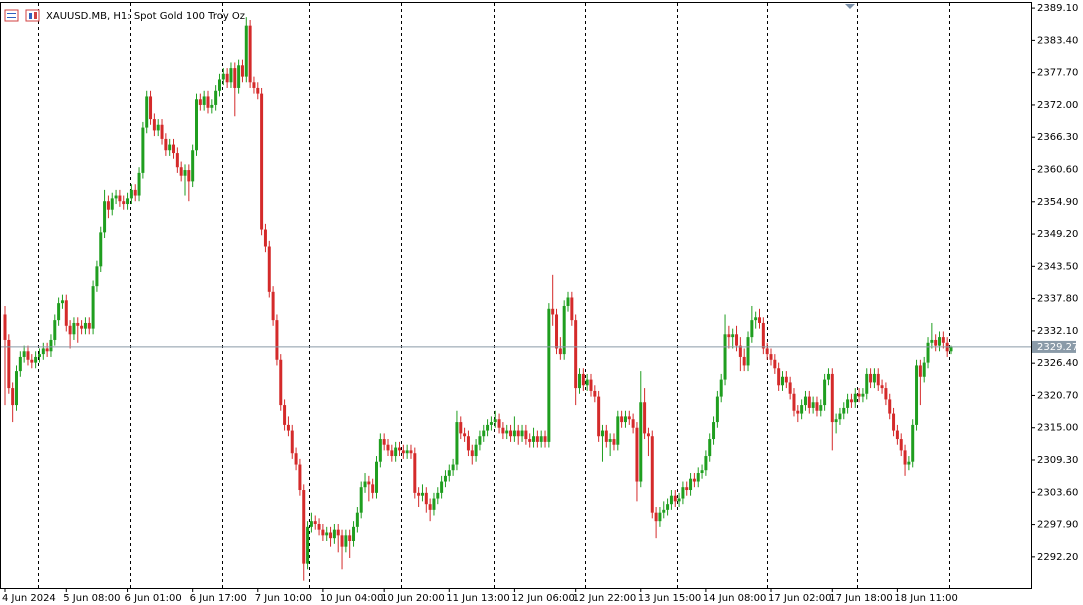 This screenshot has width=1083, height=605. I want to click on y-tick-label: 2377.70, so click(1057, 73).